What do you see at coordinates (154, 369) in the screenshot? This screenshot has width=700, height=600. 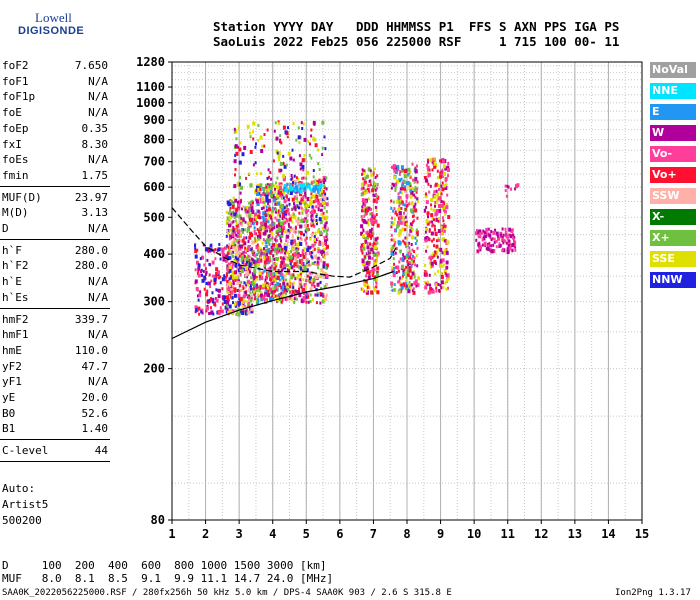 I see `y-tick-label: 200` at bounding box center [154, 369].